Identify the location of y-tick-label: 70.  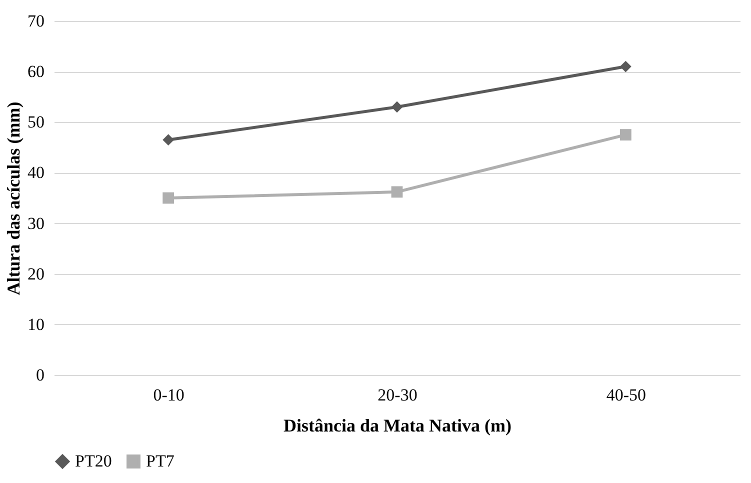
(36, 21).